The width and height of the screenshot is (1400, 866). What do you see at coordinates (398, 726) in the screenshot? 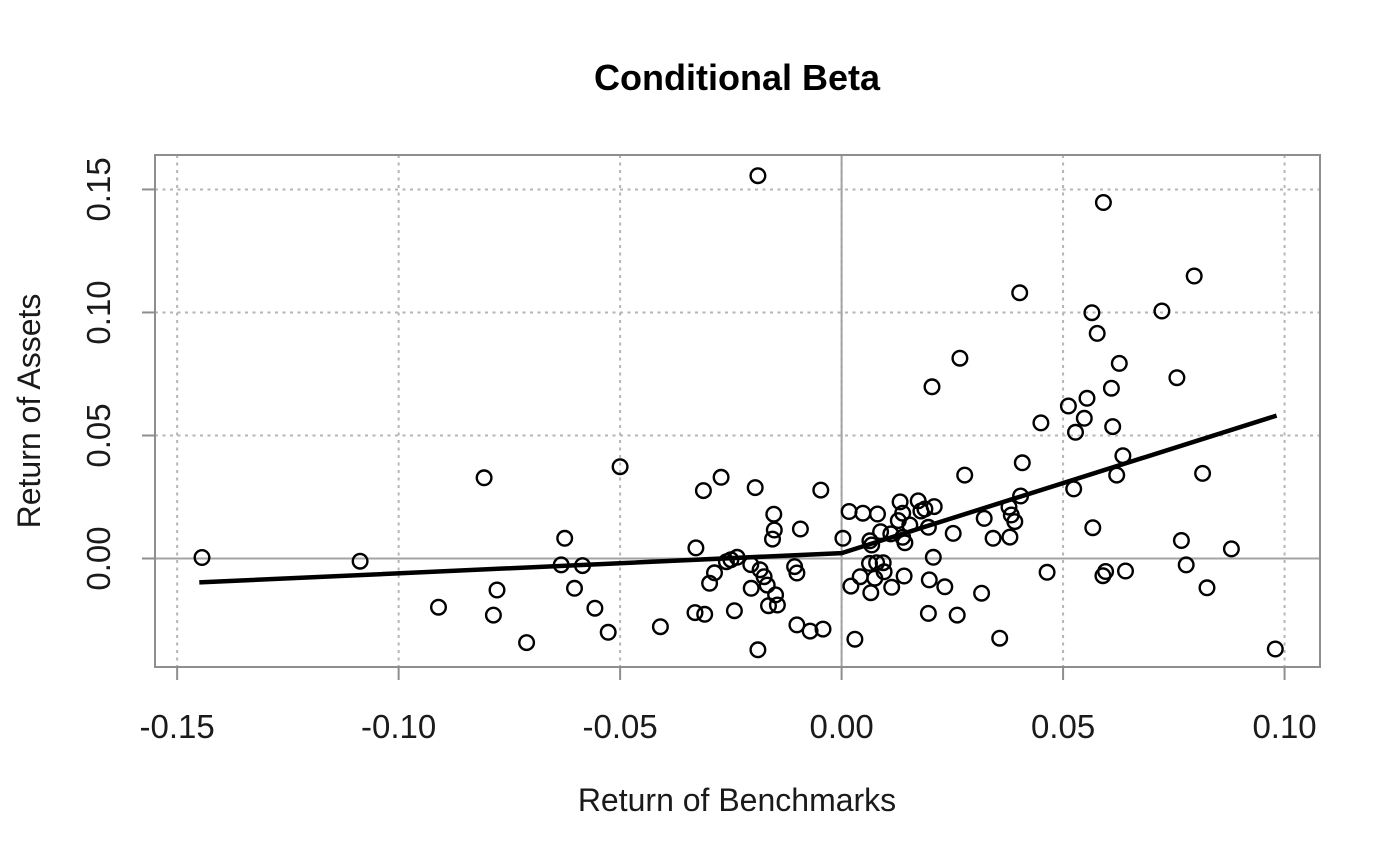
I see `x-tick-label: -0.10` at bounding box center [398, 726].